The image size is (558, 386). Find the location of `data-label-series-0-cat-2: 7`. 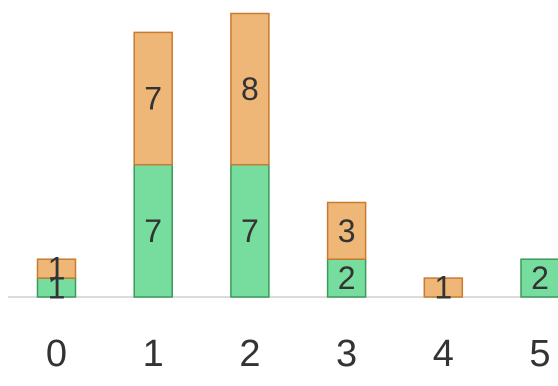

data-label-series-0-cat-2: 7 is located at coordinates (250, 231).